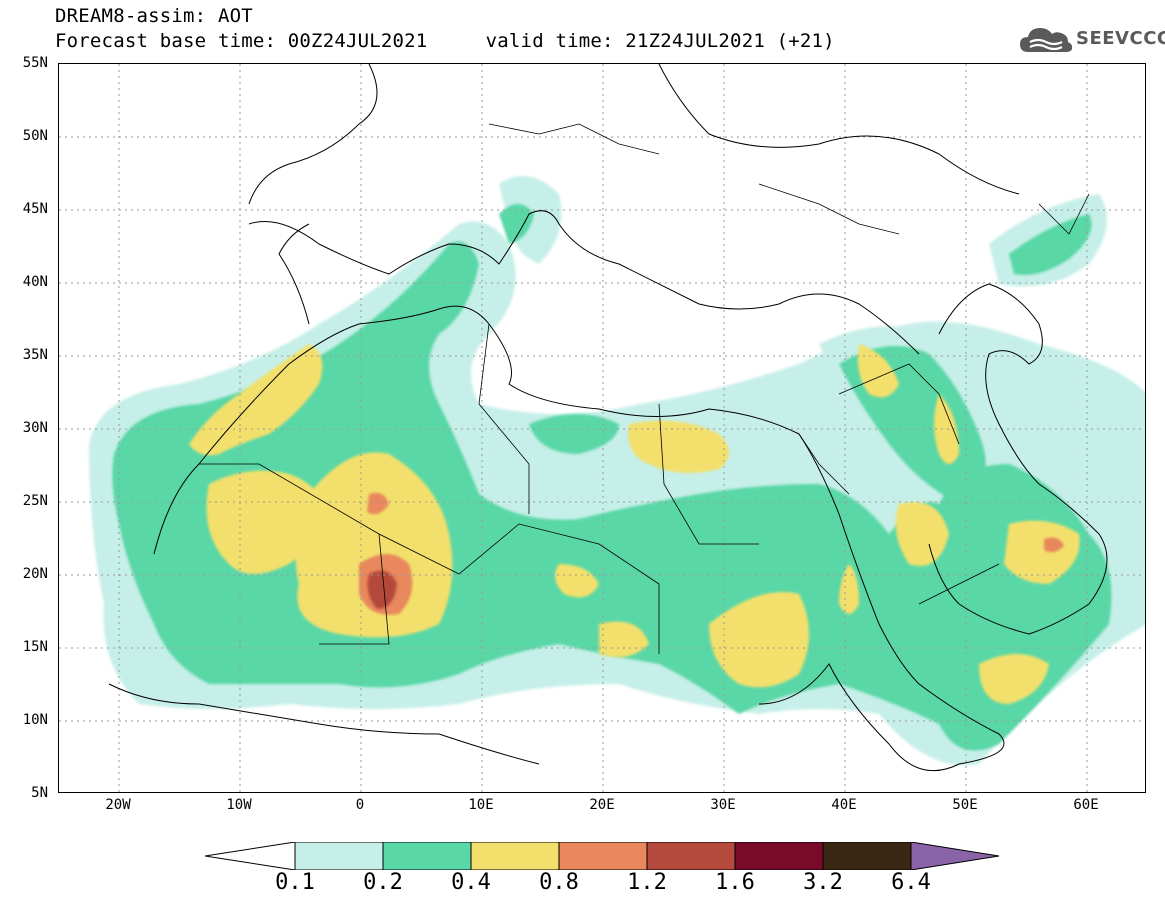 This screenshot has height=905, width=1165. Describe the element at coordinates (35, 355) in the screenshot. I see `lat-label: 35N` at that location.